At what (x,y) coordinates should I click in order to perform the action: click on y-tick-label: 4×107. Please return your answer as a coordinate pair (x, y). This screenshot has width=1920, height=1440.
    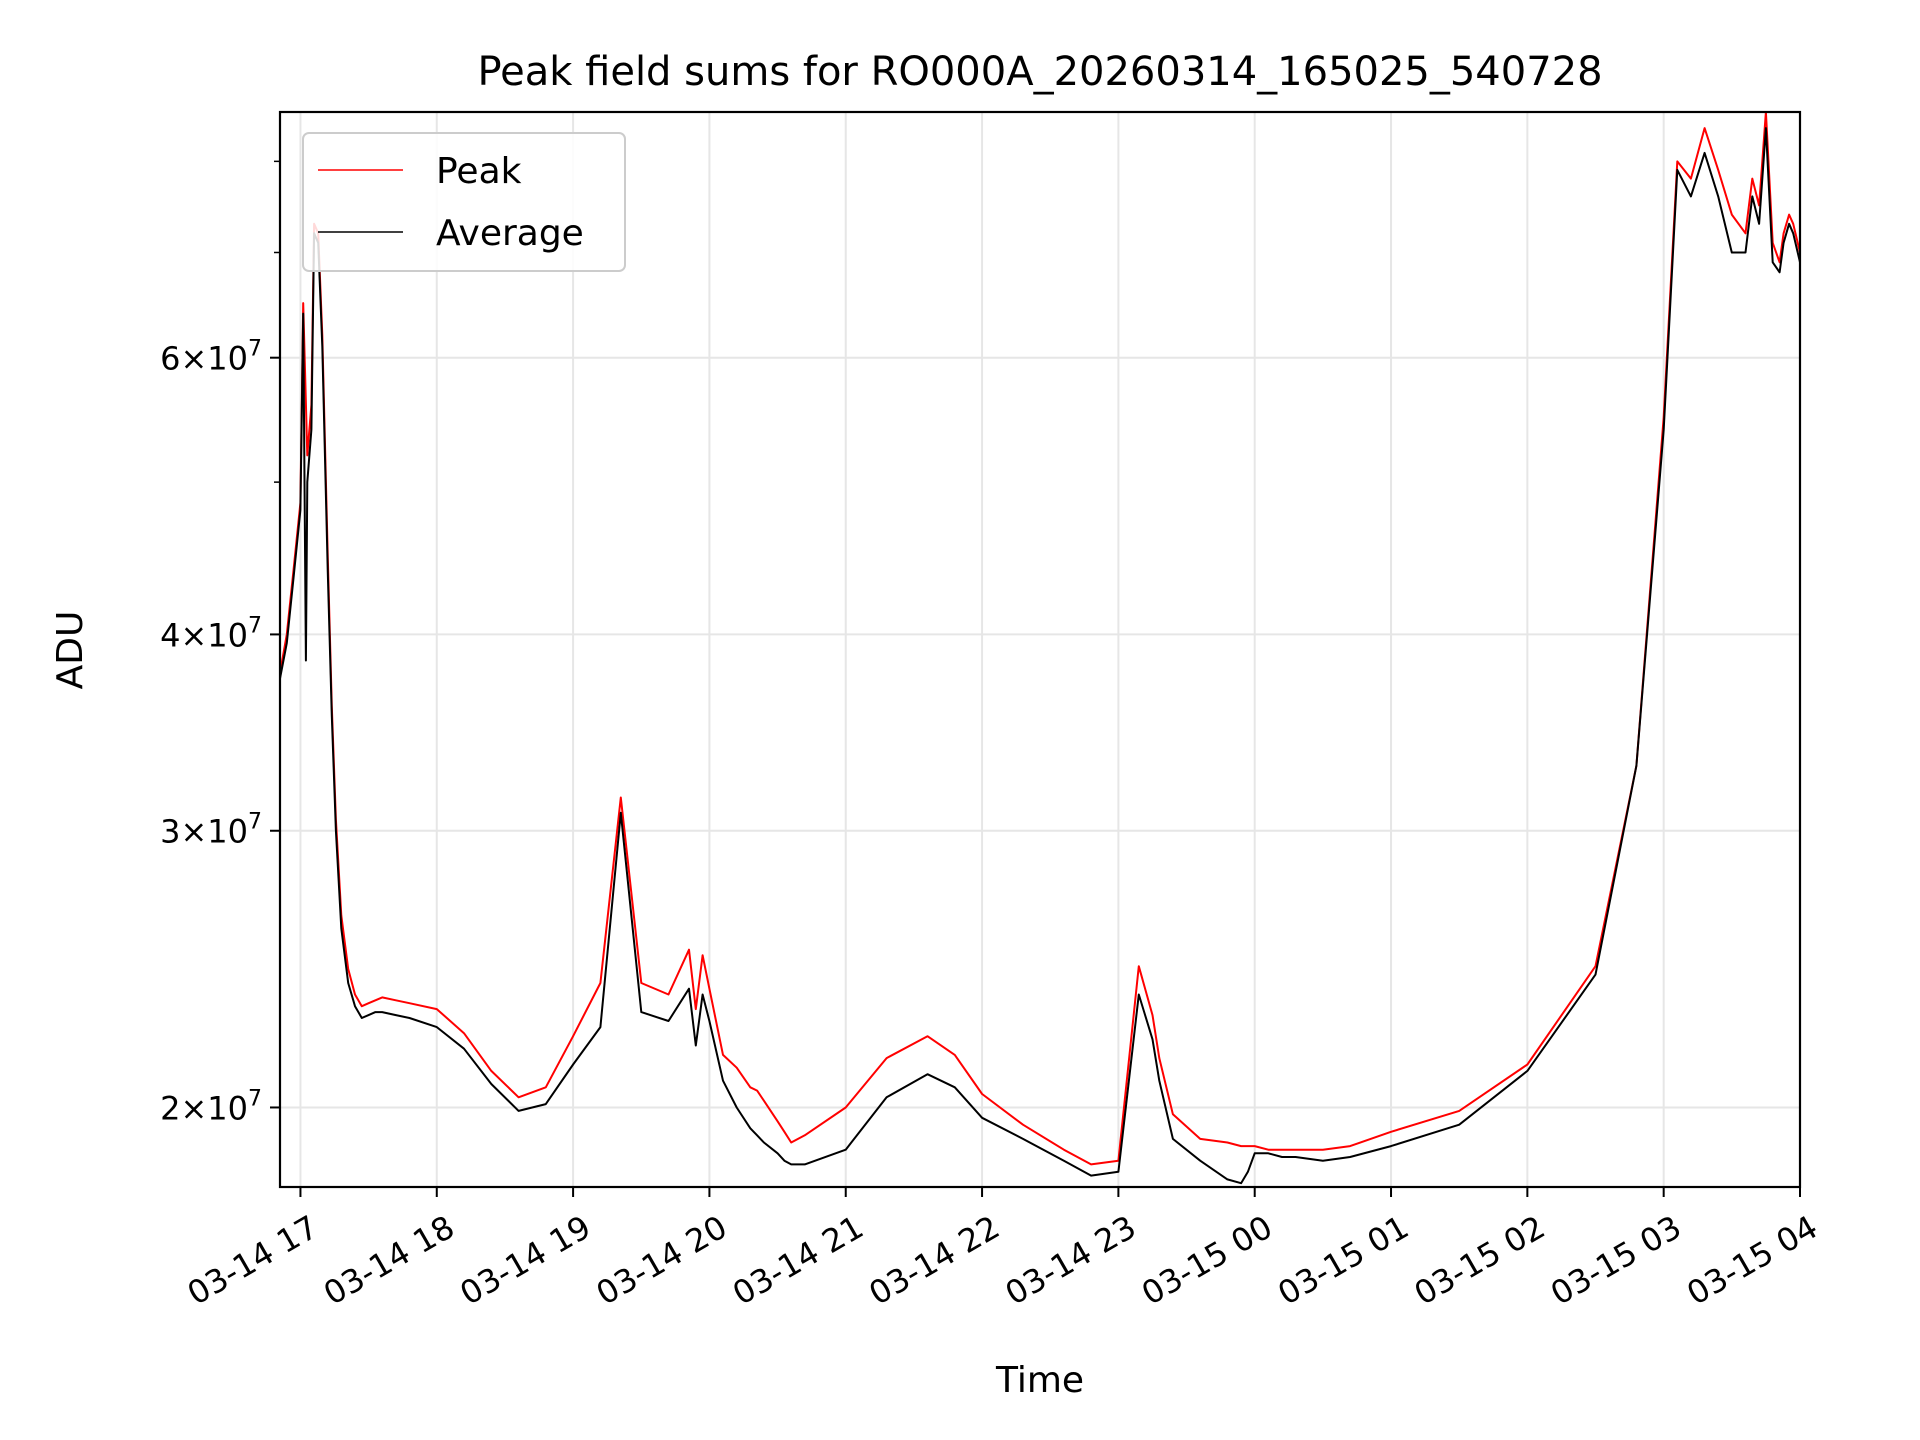
    Looking at the image, I should click on (211, 633).